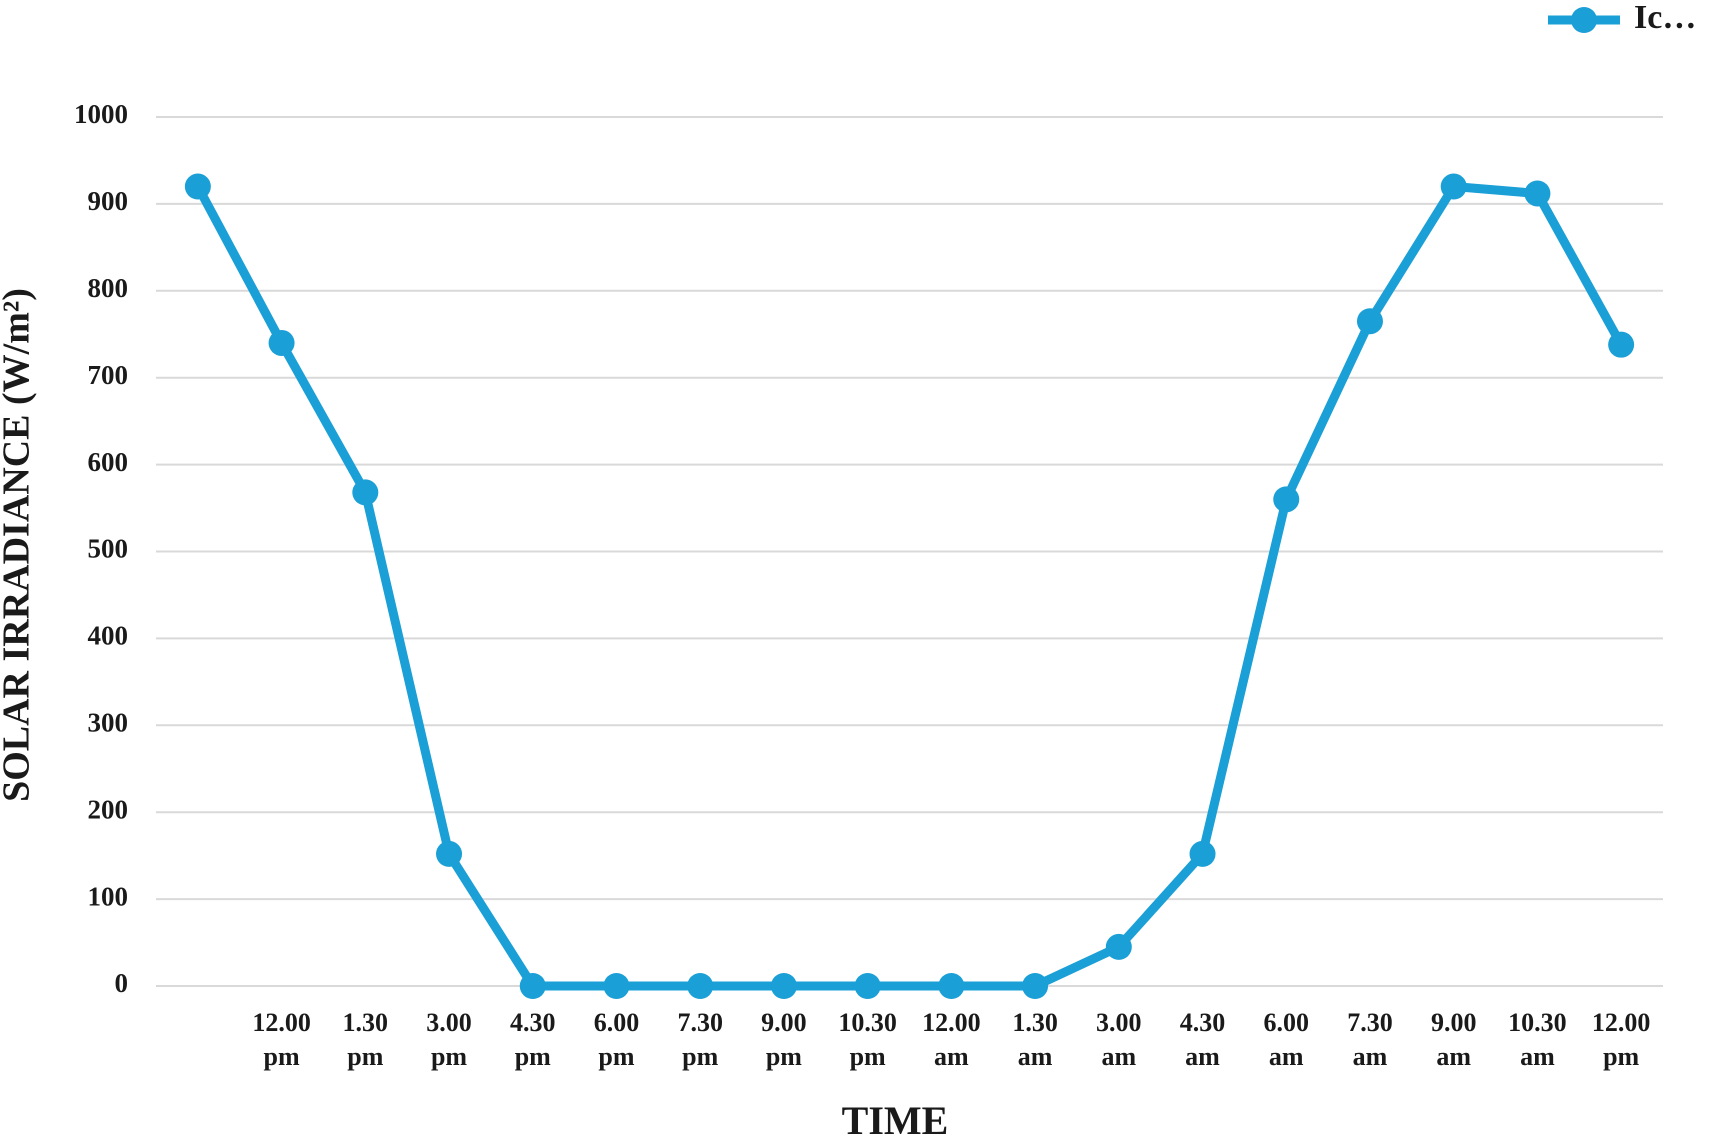 The image size is (1716, 1144). I want to click on legend-marker, so click(1584, 20).